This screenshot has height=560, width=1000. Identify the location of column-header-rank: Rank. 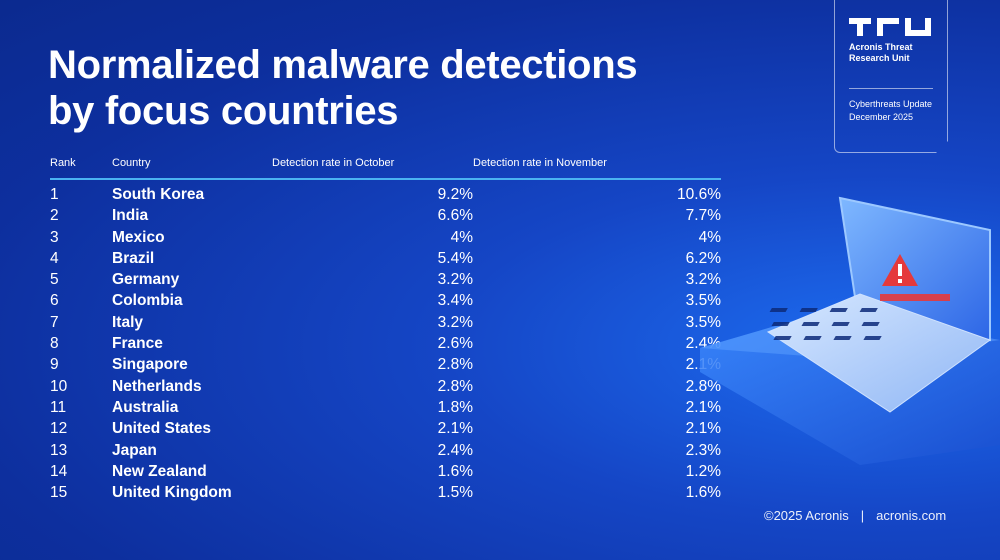
(81, 168).